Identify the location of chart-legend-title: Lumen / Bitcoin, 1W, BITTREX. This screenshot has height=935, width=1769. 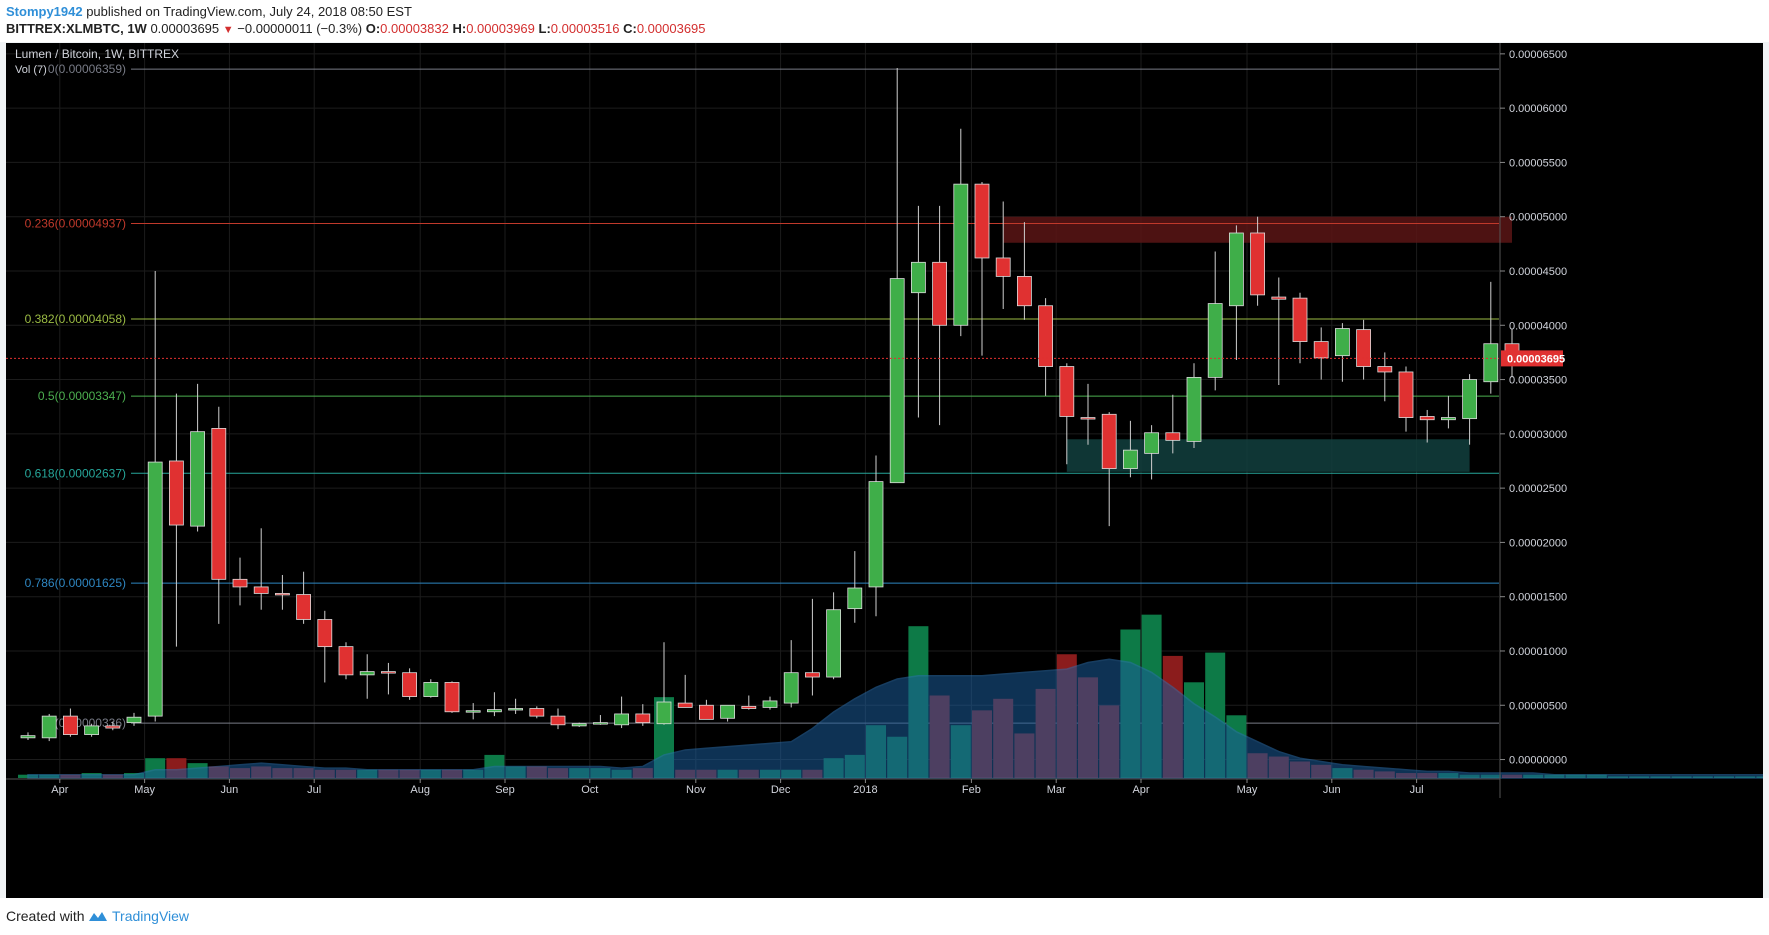
(97, 54).